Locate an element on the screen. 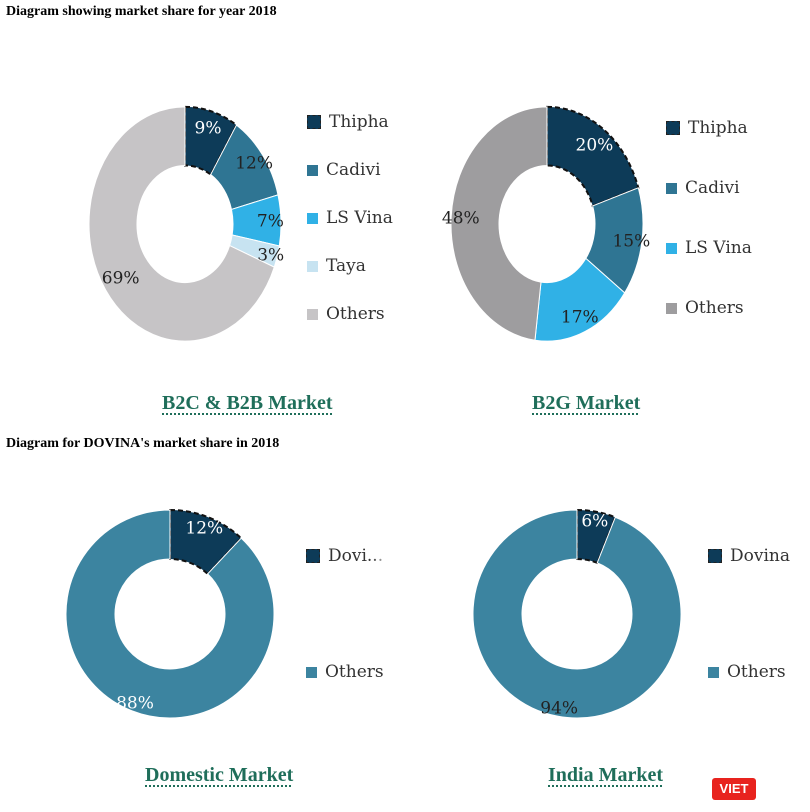  legend-item-dovina: Dovina is located at coordinates (749, 556).